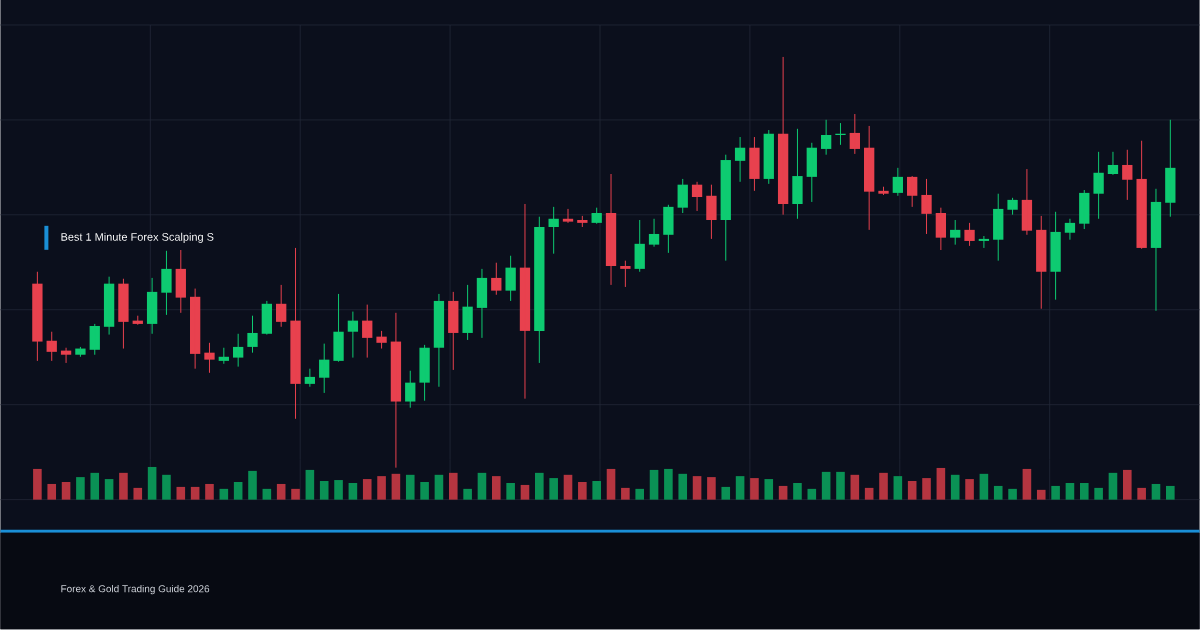 This screenshot has width=1200, height=630. What do you see at coordinates (135, 590) in the screenshot?
I see `text: Forex & Gold Trading Guide 2026` at bounding box center [135, 590].